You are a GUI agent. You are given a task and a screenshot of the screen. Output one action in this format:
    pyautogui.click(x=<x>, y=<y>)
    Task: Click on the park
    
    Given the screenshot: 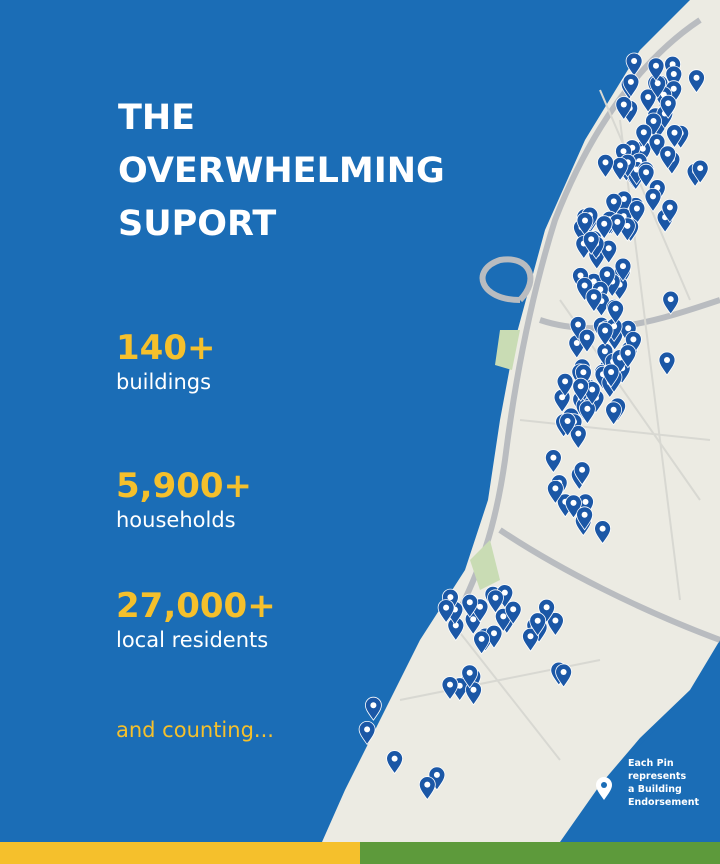 What is the action you would take?
    pyautogui.click(x=495, y=460)
    